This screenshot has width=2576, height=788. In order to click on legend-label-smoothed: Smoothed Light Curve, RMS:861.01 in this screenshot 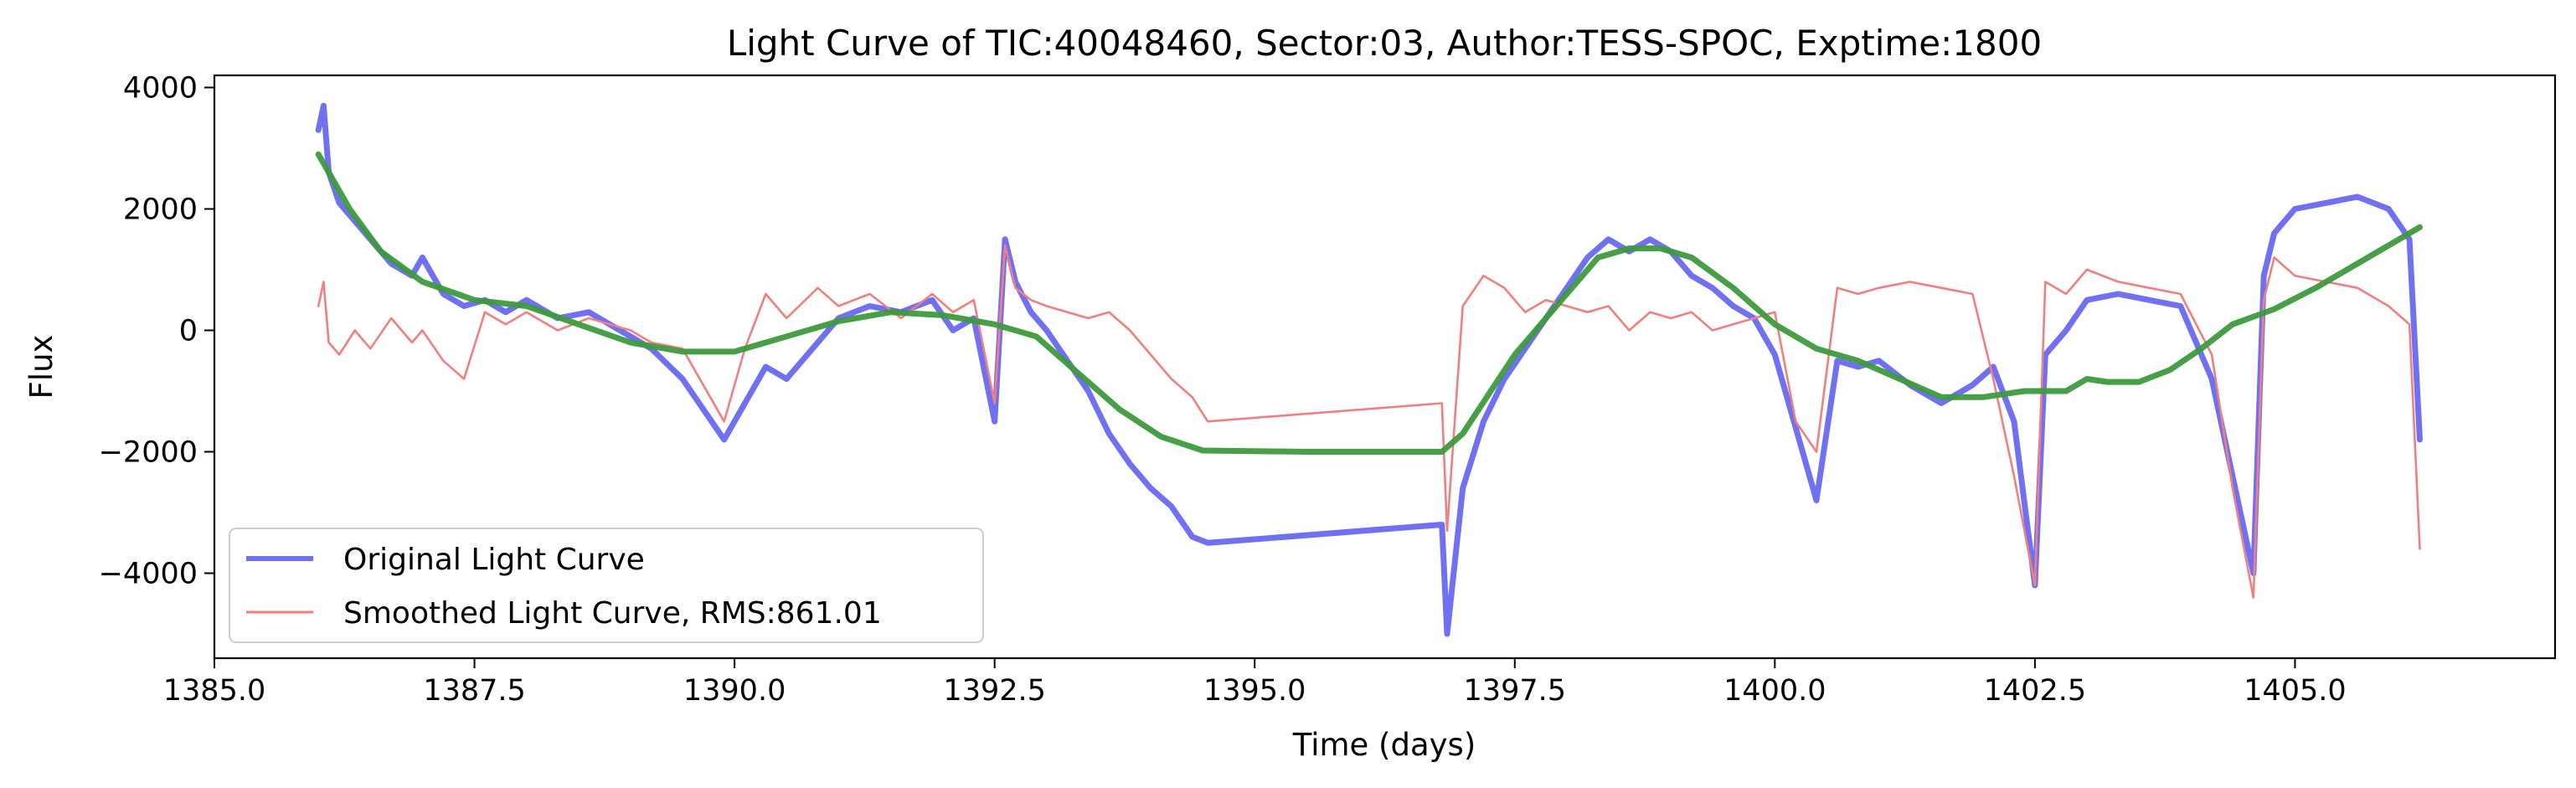, I will do `click(612, 613)`.